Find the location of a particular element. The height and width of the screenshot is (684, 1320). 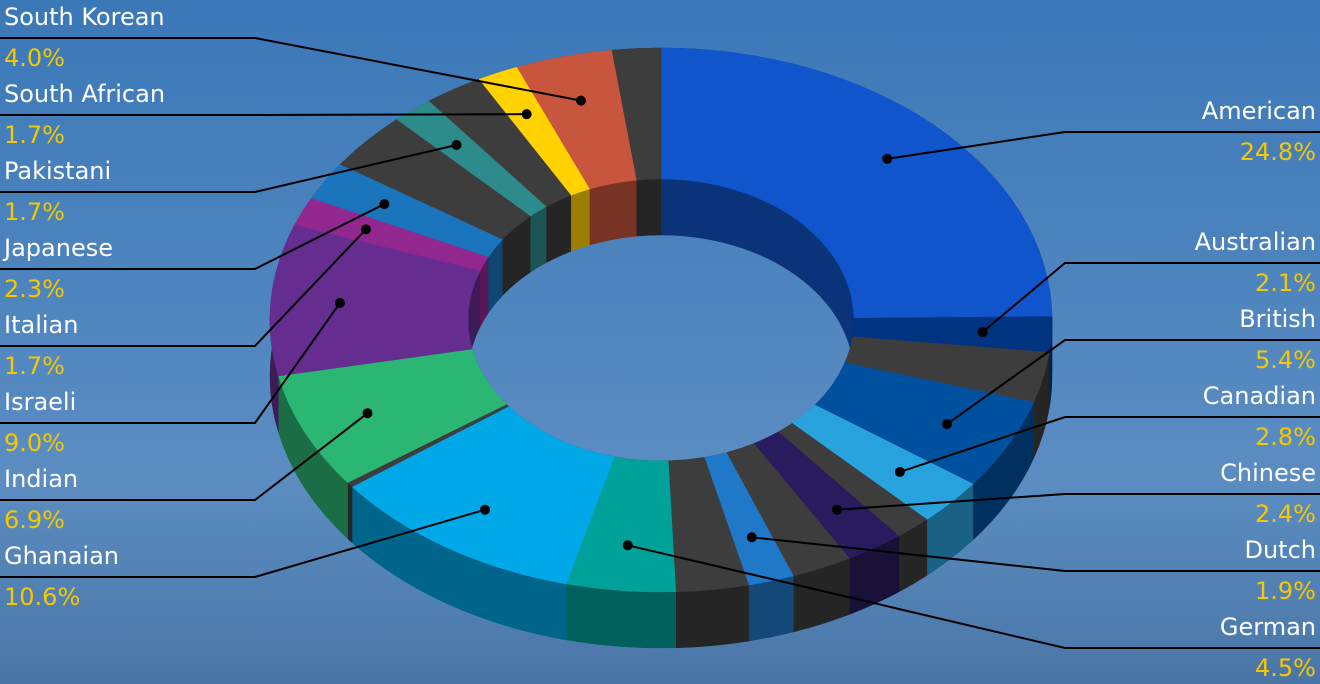

category-label: Pakistani is located at coordinates (57, 171).